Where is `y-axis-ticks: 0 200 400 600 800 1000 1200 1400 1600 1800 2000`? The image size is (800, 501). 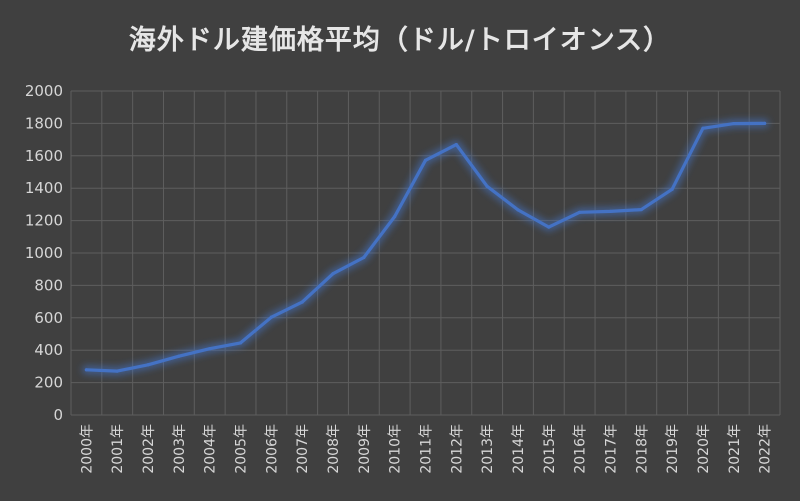
y-axis-ticks: 0 200 400 600 800 1000 1200 1400 1600 1800 2000 is located at coordinates (44, 253).